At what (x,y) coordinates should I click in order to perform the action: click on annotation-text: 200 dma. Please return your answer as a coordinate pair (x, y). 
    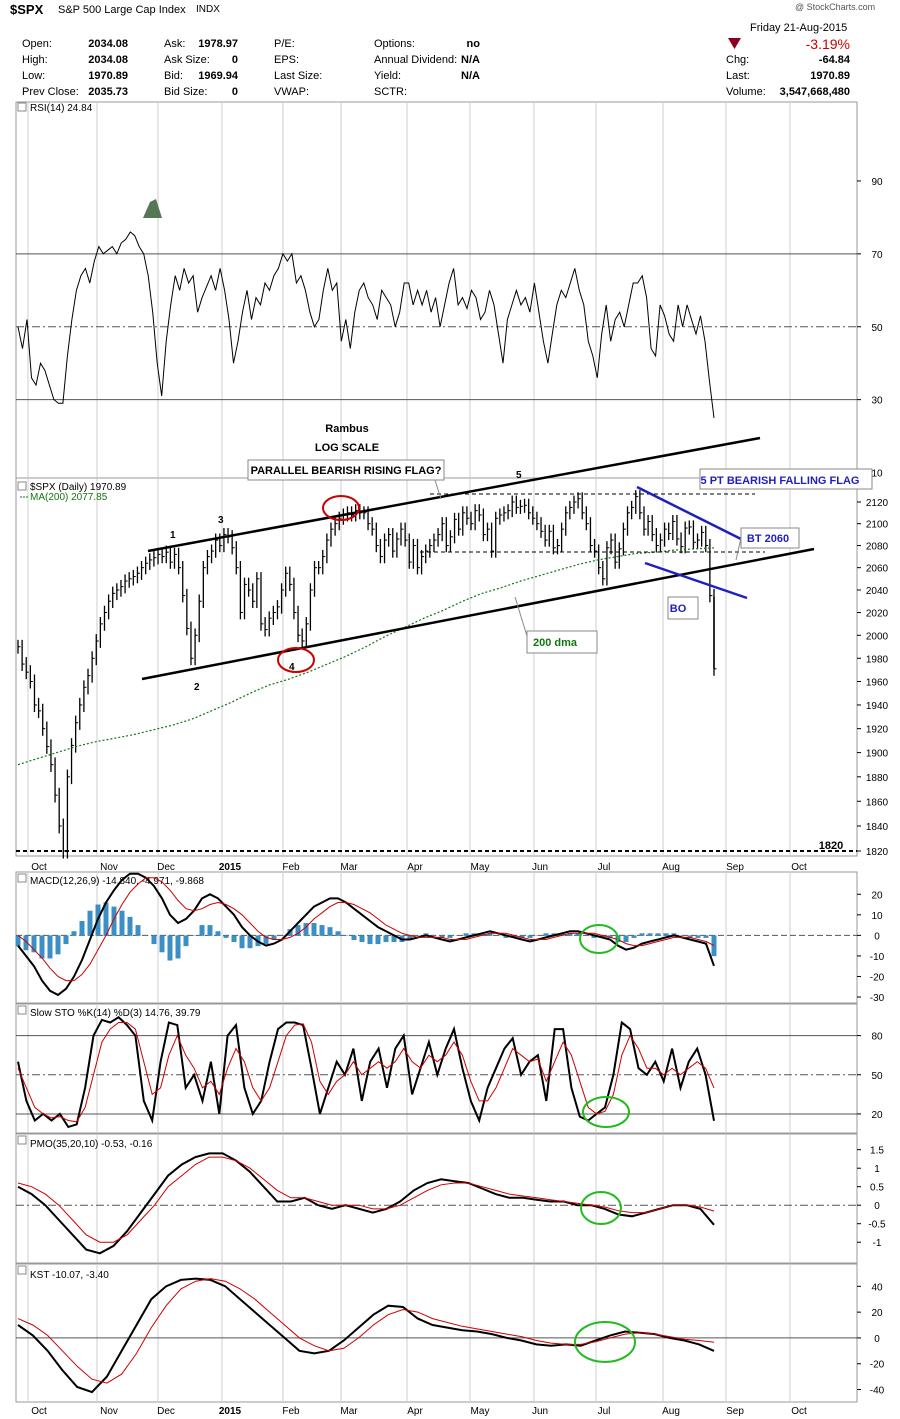
    Looking at the image, I should click on (555, 643).